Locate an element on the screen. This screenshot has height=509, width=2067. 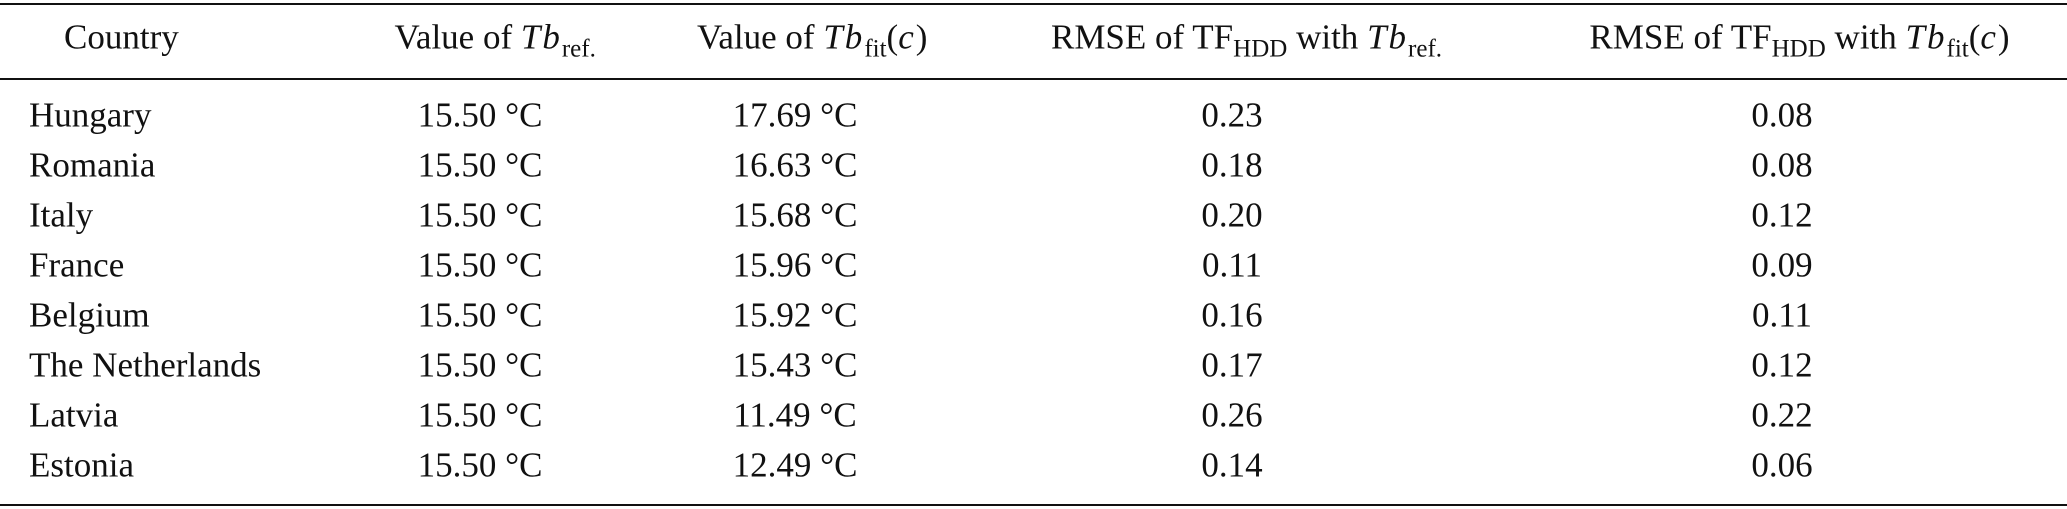
header-cell: Value of Tbfit(c) is located at coordinates (795, 45).